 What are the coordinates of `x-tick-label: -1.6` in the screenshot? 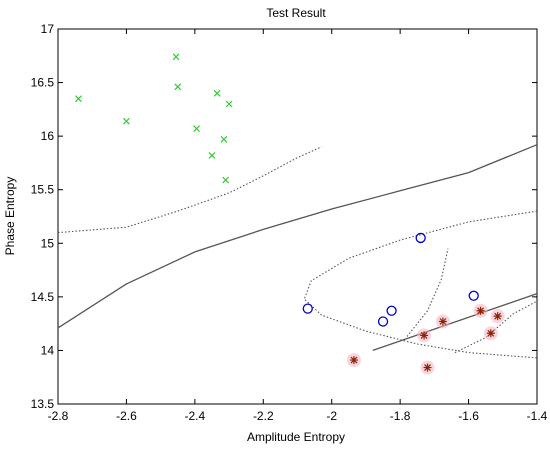 It's located at (468, 416).